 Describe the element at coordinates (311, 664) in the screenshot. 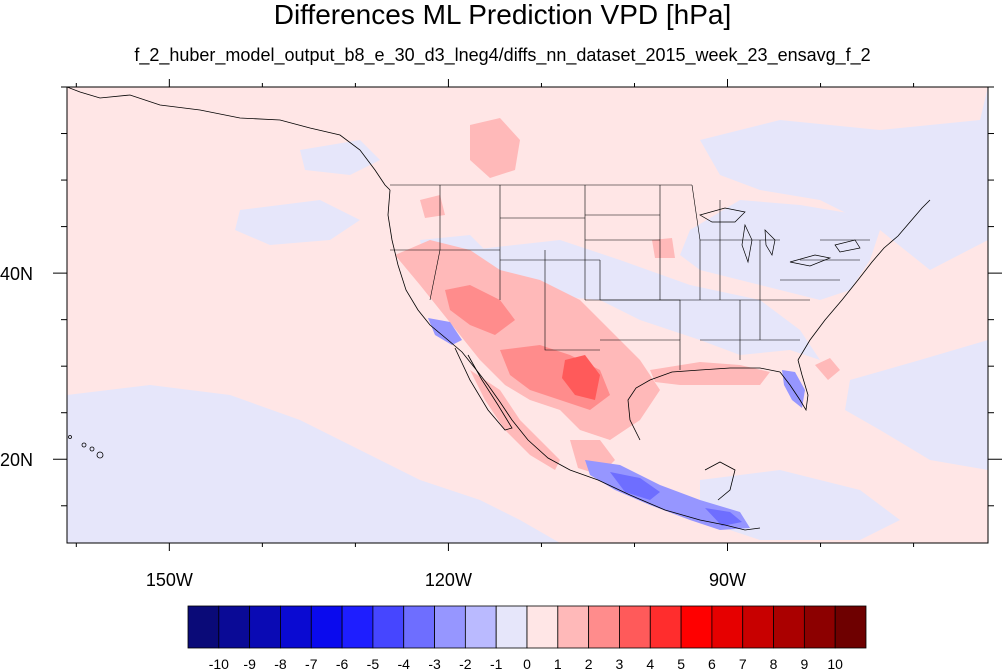

I see `colorbar-label: -7` at that location.